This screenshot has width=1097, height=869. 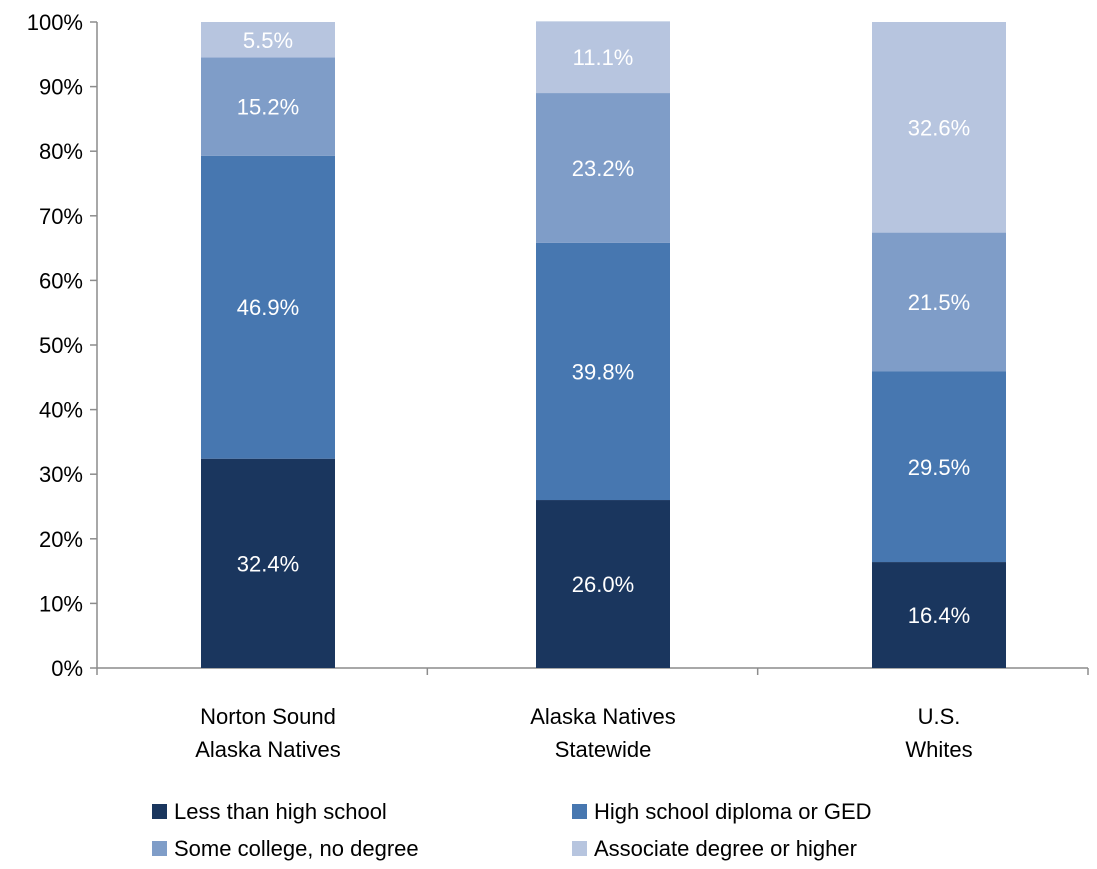 What do you see at coordinates (733, 811) in the screenshot?
I see `legend-label: High school diploma or GED` at bounding box center [733, 811].